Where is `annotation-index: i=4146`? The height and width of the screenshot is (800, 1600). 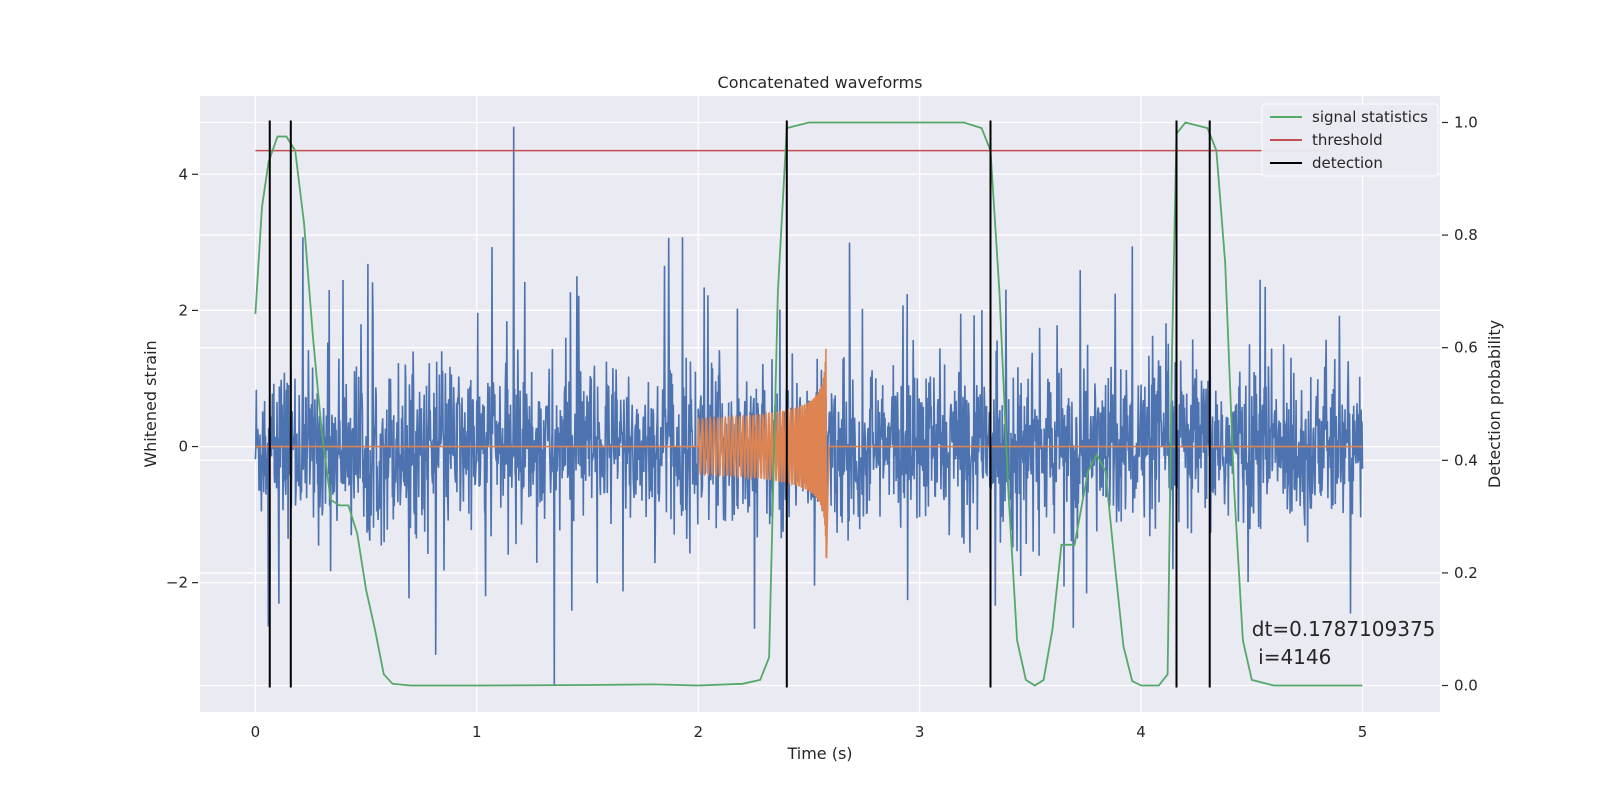
annotation-index: i=4146 is located at coordinates (1292, 657).